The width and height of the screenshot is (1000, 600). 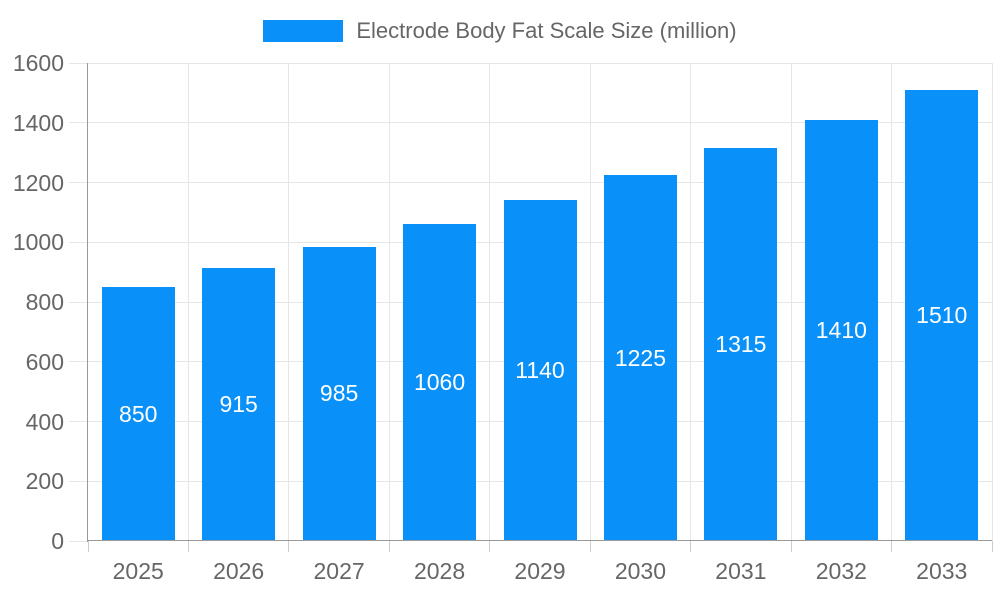 I want to click on bar-value-label: 1225, so click(x=640, y=357).